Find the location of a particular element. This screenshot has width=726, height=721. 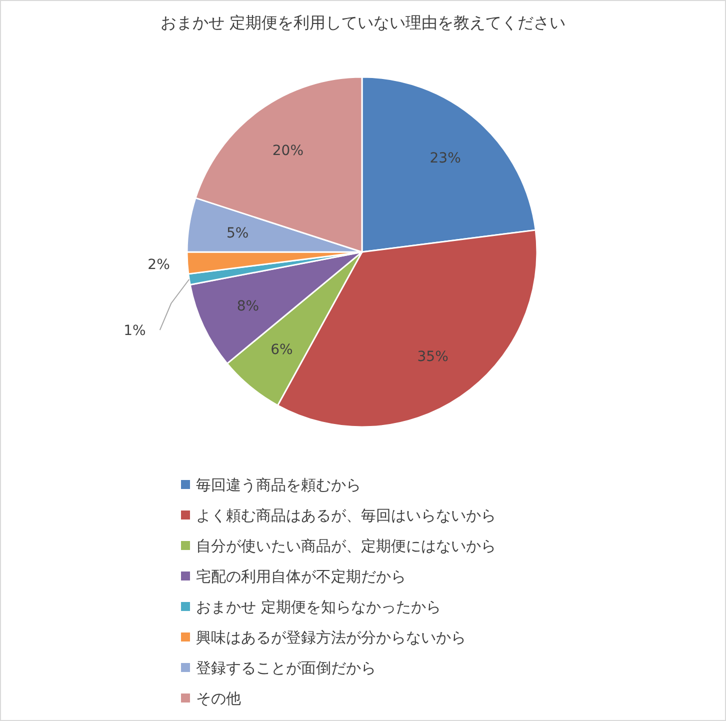

legend-label: 宅配の利用自体が不定期だから is located at coordinates (301, 577).